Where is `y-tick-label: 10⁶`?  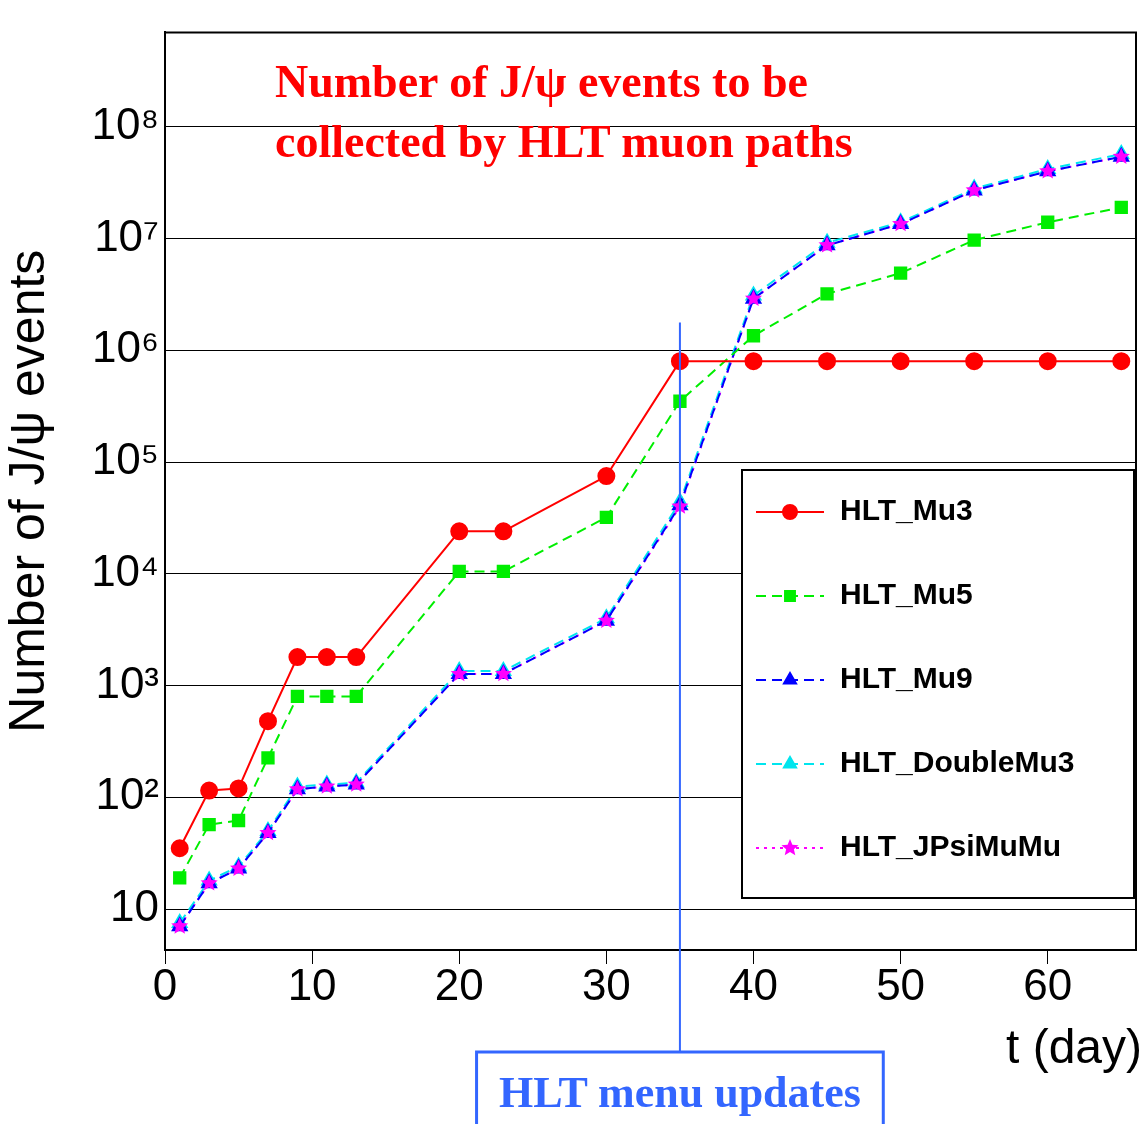 y-tick-label: 10⁶ is located at coordinates (125, 347).